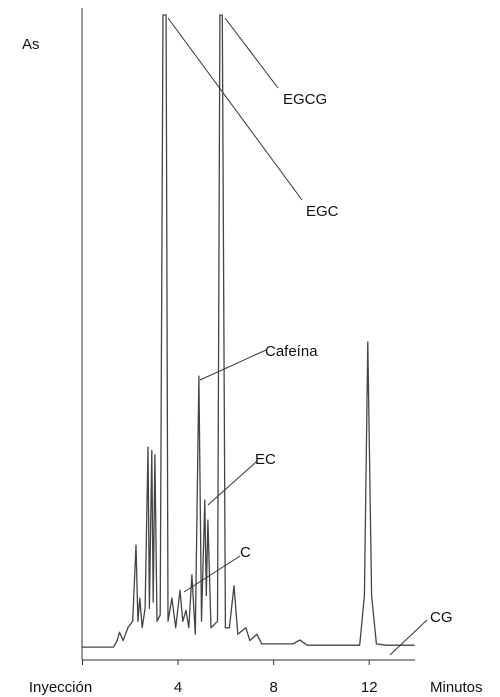 The width and height of the screenshot is (500, 697). I want to click on x-tick-label: 8, so click(273, 687).